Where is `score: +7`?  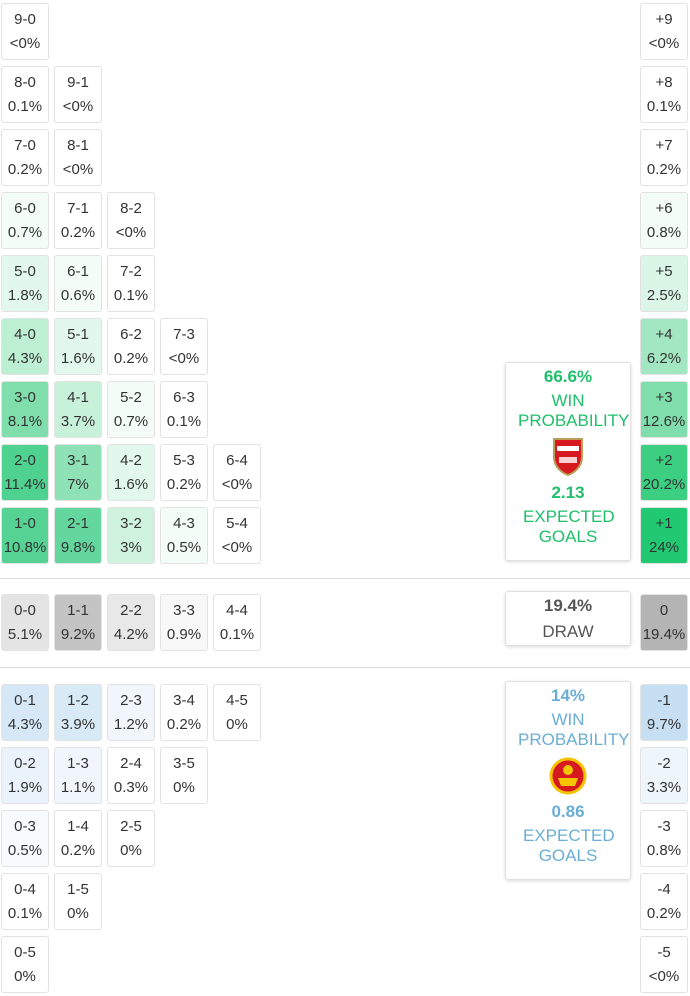 score: +7 is located at coordinates (664, 145).